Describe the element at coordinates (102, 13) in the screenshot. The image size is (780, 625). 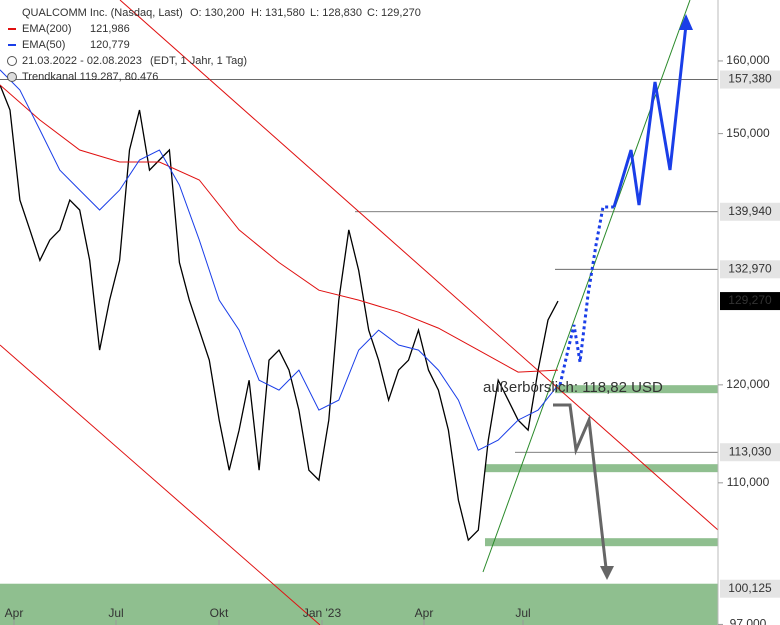
I see `title: QUALCOMM Inc. (Nasdaq, Last)` at that location.